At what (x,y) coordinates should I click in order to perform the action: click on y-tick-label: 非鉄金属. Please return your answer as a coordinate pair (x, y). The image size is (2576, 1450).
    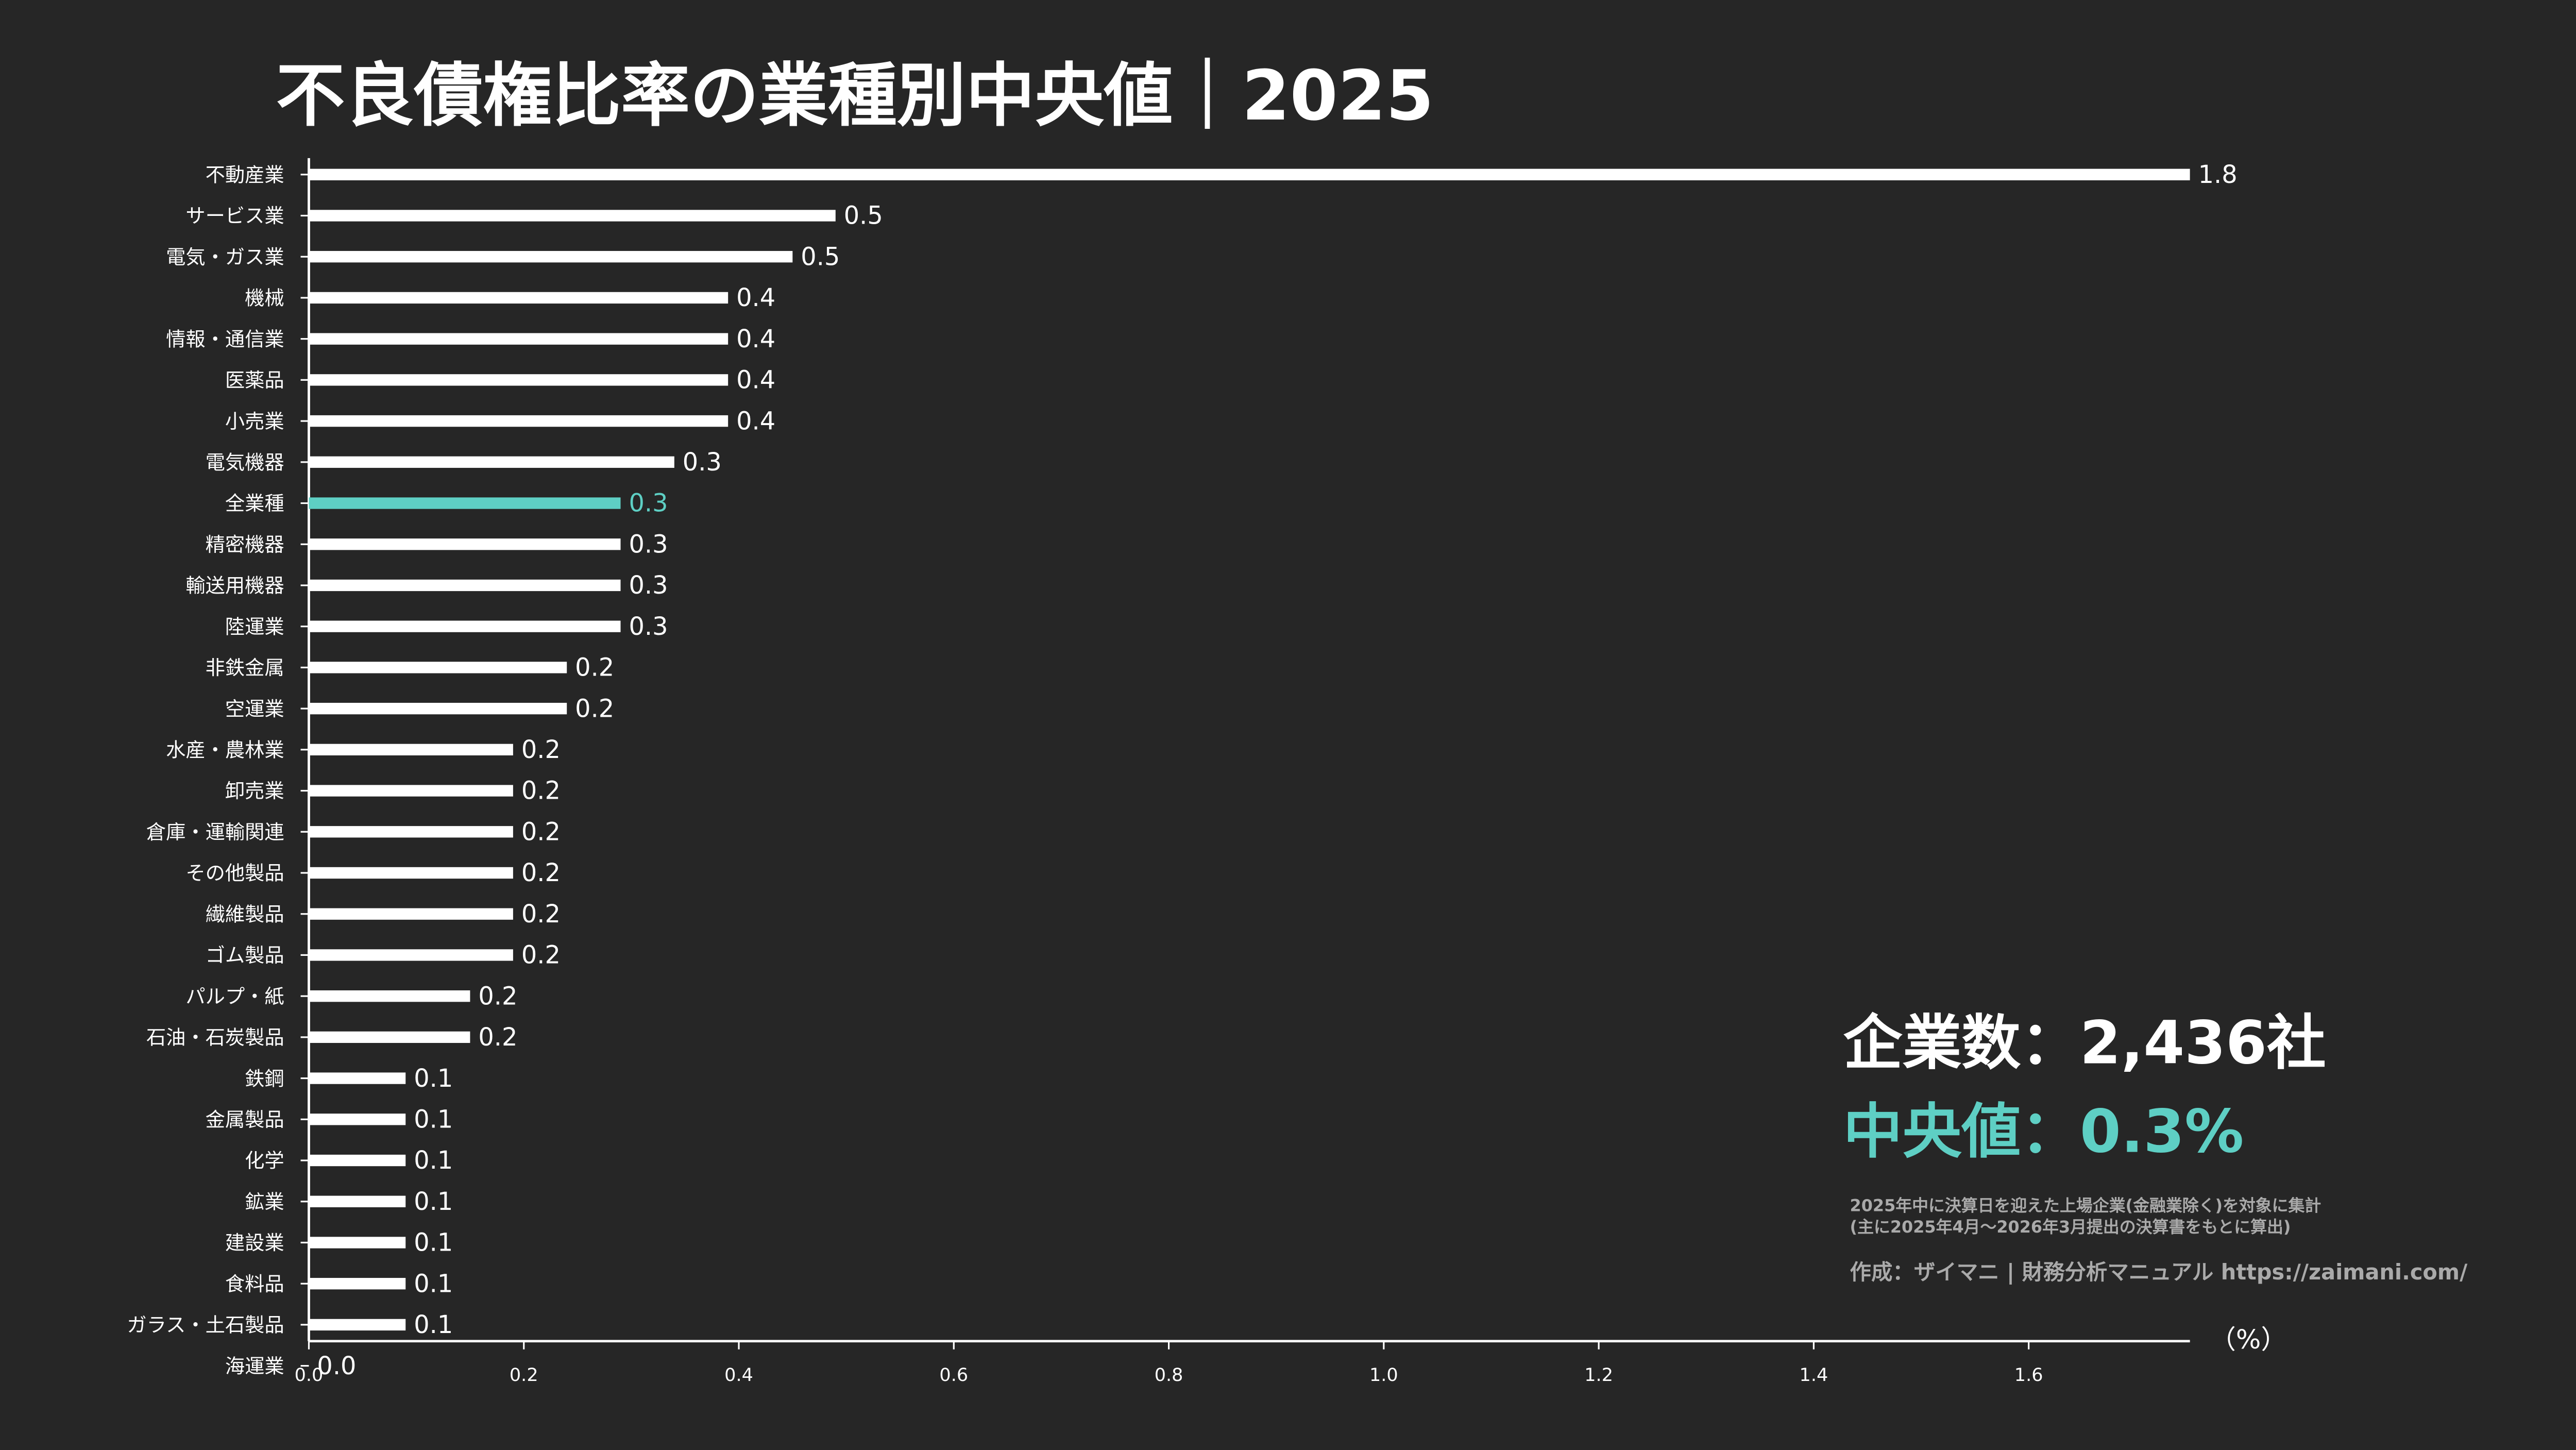
    Looking at the image, I should click on (245, 668).